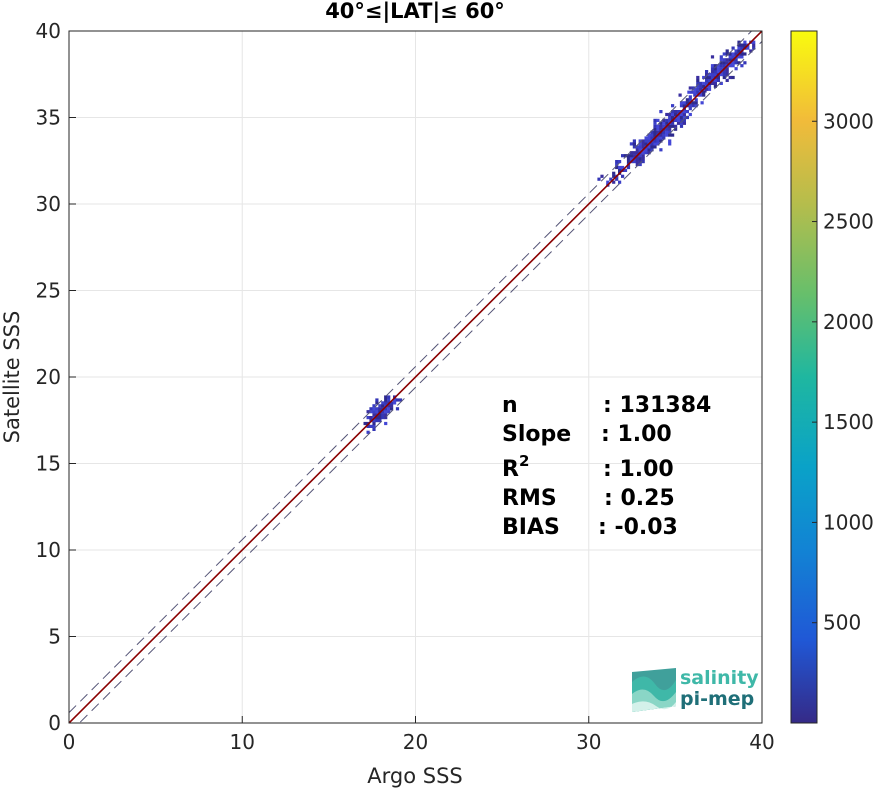 The width and height of the screenshot is (879, 790). What do you see at coordinates (536, 434) in the screenshot?
I see `stat-label: Slope` at bounding box center [536, 434].